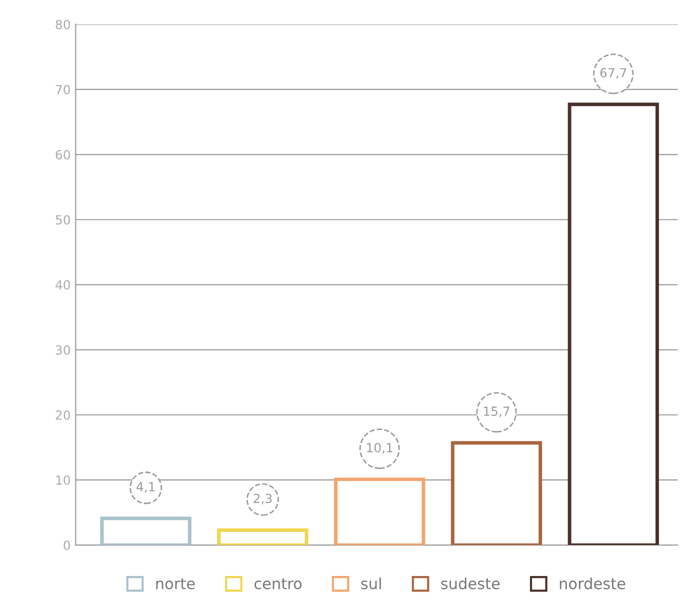  What do you see at coordinates (63, 25) in the screenshot?
I see `y-tick-label: 80` at bounding box center [63, 25].